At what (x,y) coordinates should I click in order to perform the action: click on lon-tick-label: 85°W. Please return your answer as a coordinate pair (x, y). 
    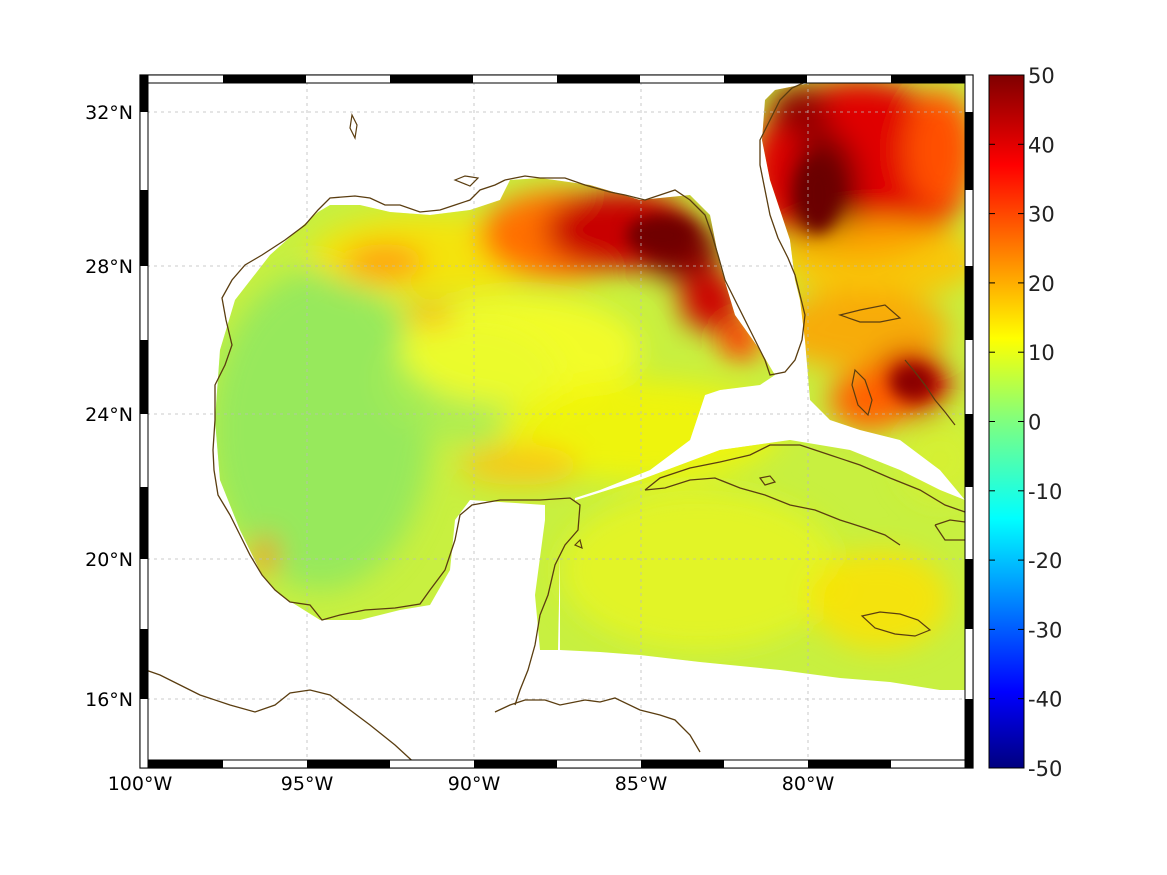
    Looking at the image, I should click on (641, 784).